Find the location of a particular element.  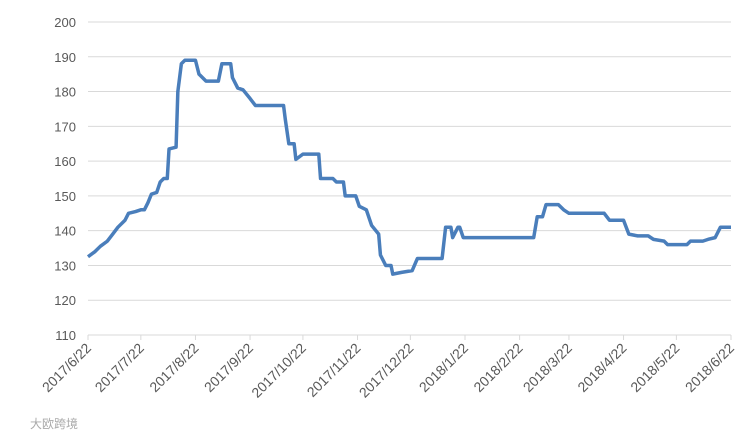

x-tick-label: 2017/6/22 is located at coordinates (67, 368).